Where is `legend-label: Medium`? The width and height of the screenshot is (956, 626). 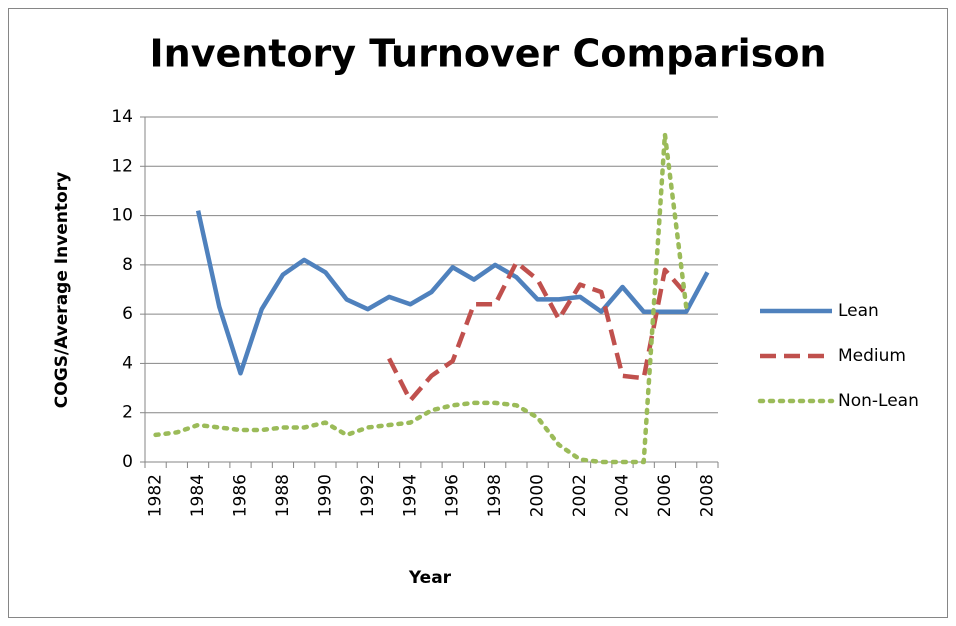 legend-label: Medium is located at coordinates (872, 356).